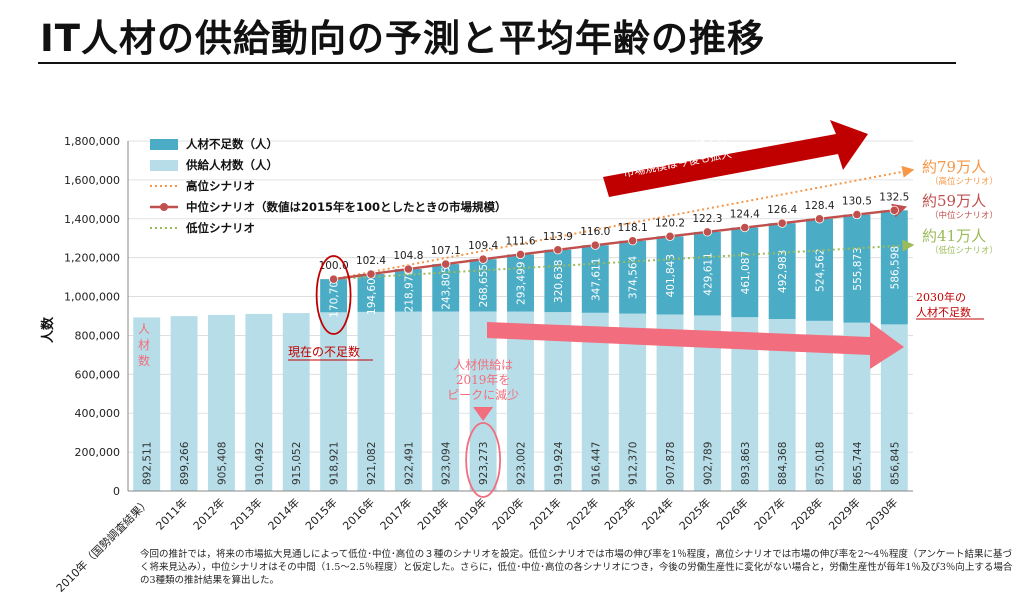 The width and height of the screenshot is (1024, 604). What do you see at coordinates (98, 452) in the screenshot?
I see `y-tick-label: 200,000` at bounding box center [98, 452].